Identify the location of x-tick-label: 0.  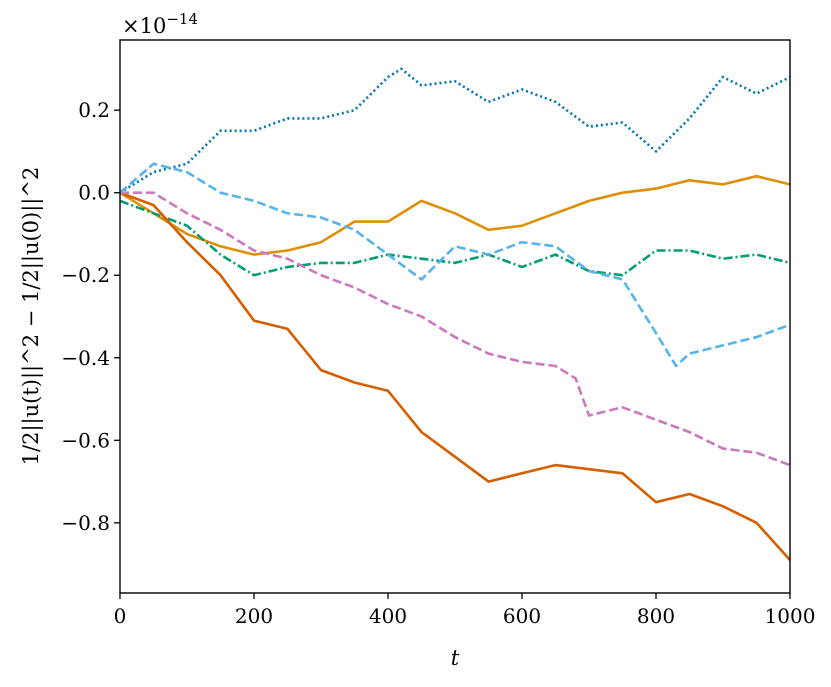
(120, 616).